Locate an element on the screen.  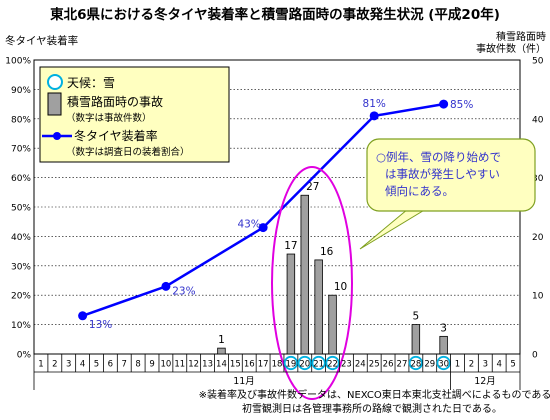
legend-box is located at coordinates (134, 114).